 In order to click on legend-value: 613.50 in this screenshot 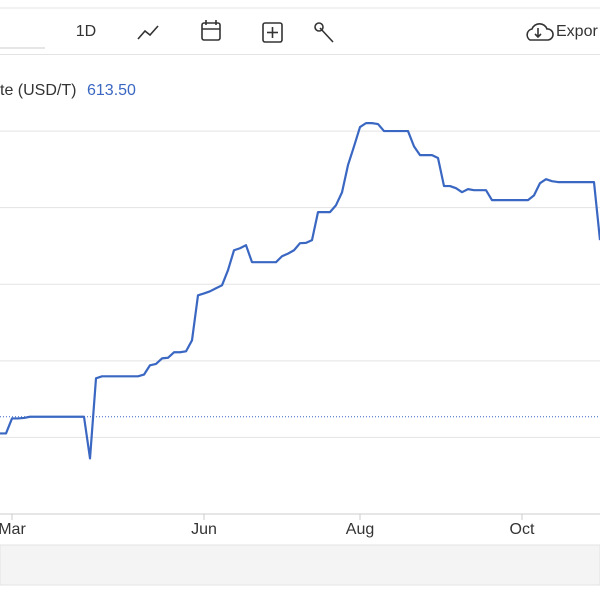, I will do `click(111, 90)`.